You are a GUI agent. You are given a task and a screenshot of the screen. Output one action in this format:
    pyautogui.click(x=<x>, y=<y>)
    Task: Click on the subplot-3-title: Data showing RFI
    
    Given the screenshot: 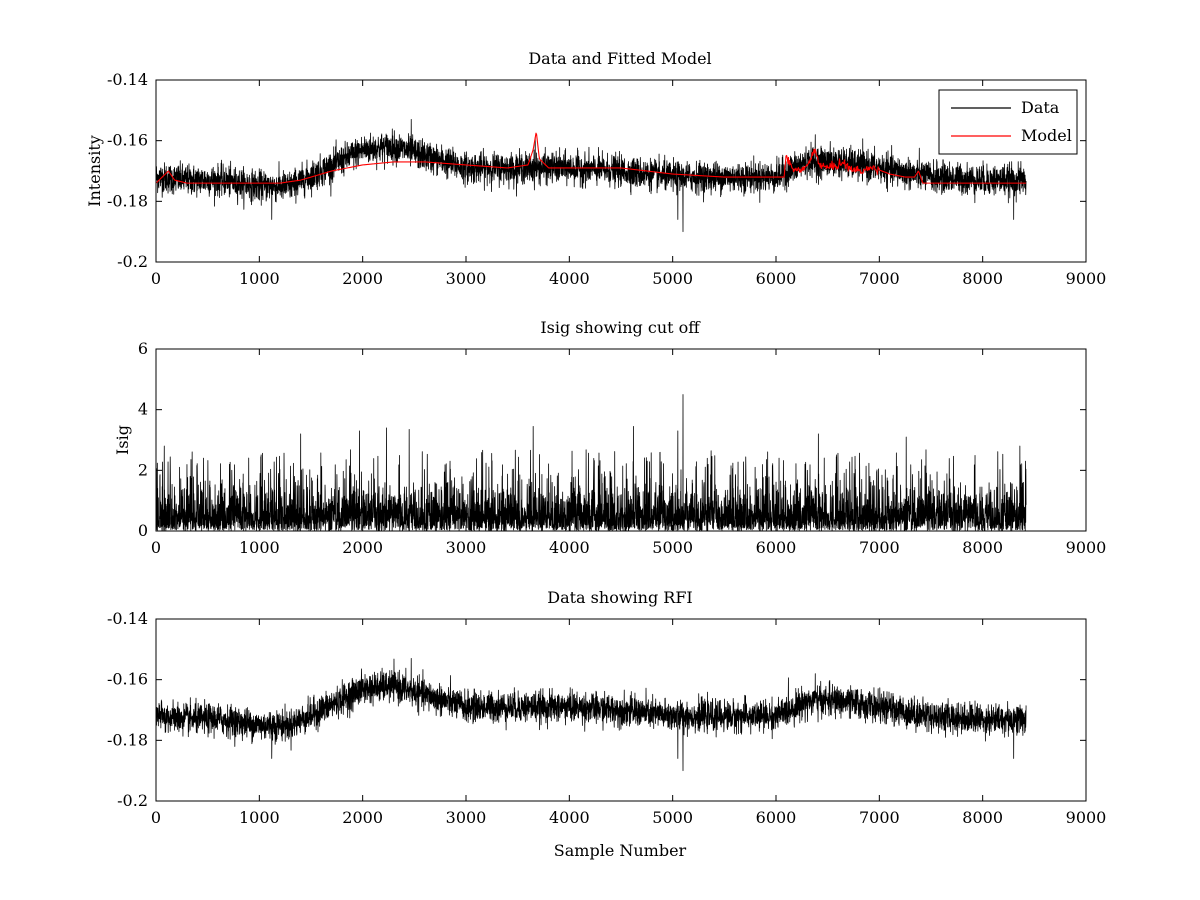 What is the action you would take?
    pyautogui.click(x=619, y=597)
    